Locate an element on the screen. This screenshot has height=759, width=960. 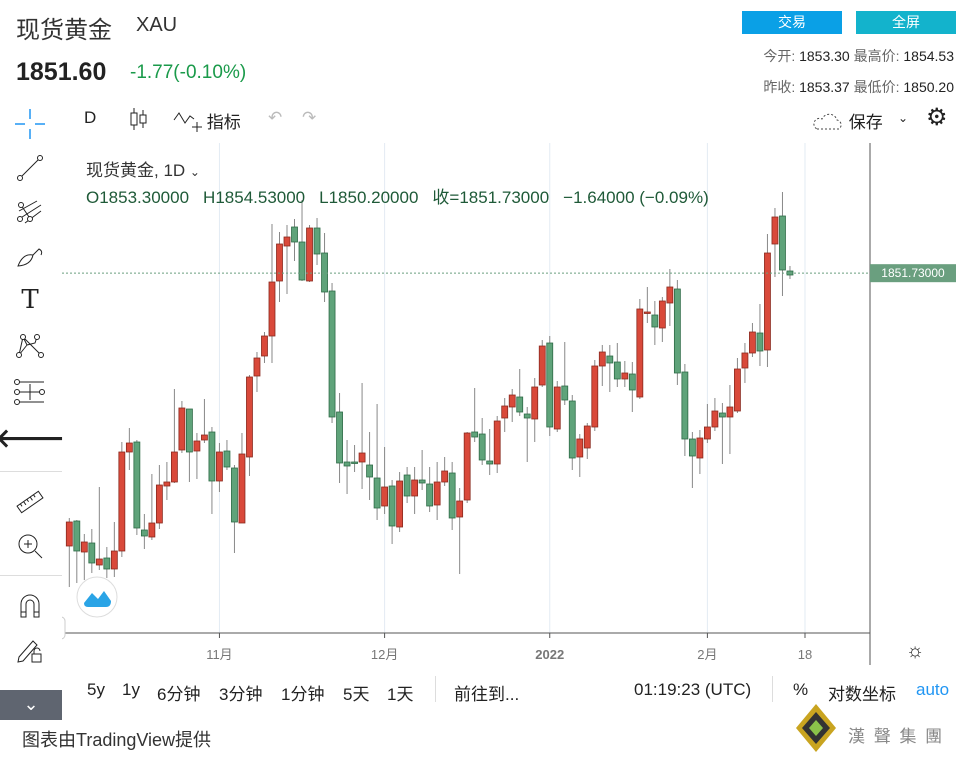
save-label: 保存 is located at coordinates (865, 122).